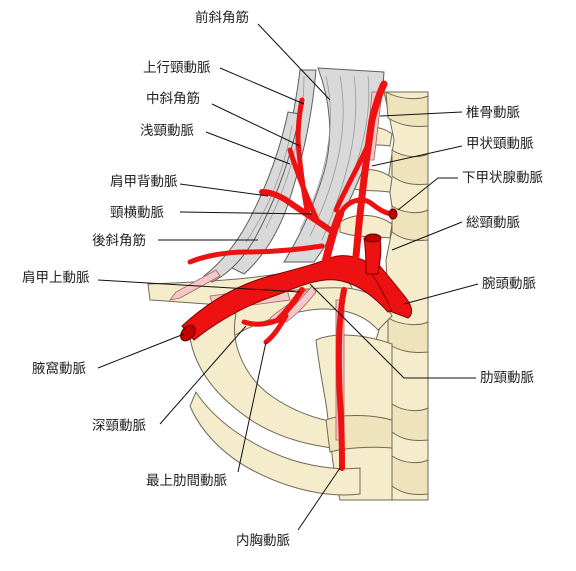 This screenshot has height=571, width=576. Describe the element at coordinates (493, 113) in the screenshot. I see `label-vertebral: 椎骨動脈` at that location.